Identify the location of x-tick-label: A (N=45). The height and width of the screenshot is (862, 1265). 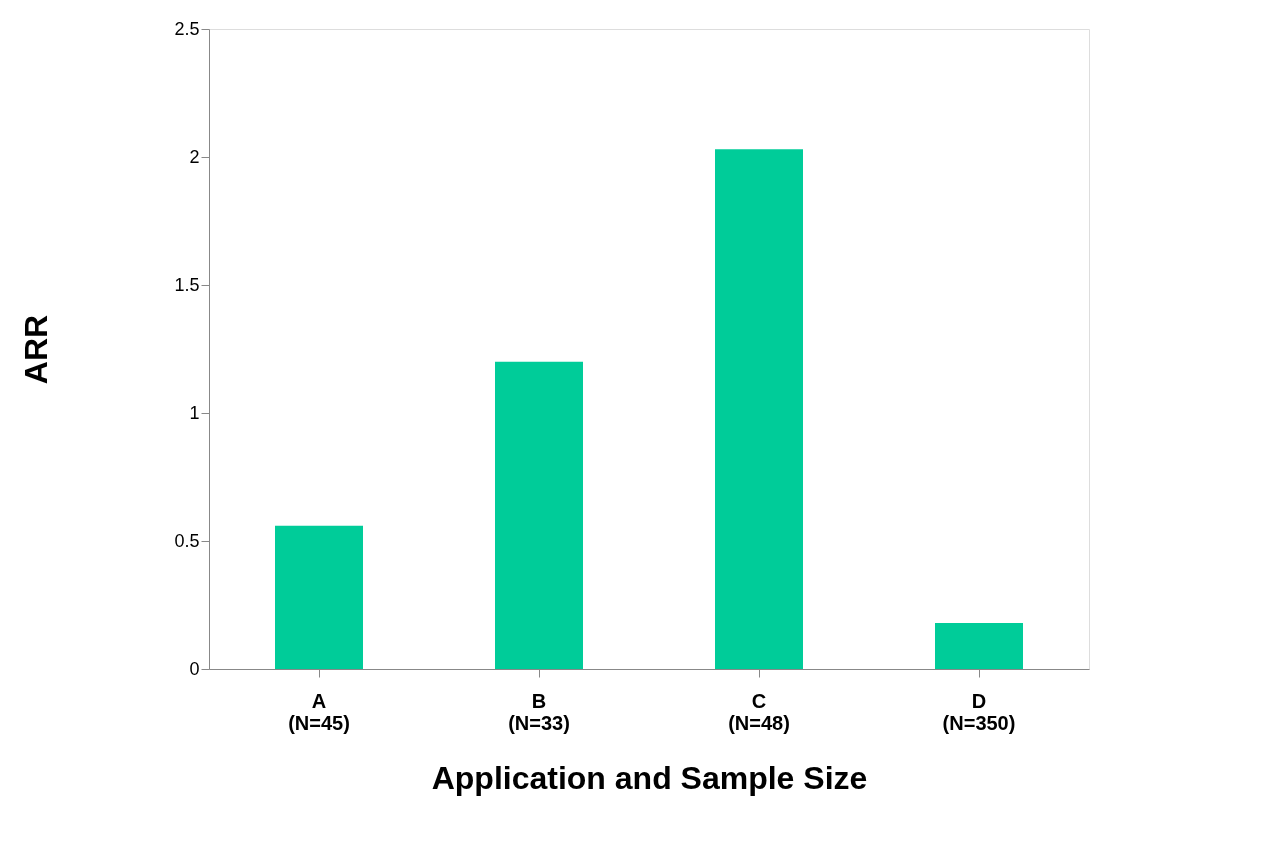
(319, 711).